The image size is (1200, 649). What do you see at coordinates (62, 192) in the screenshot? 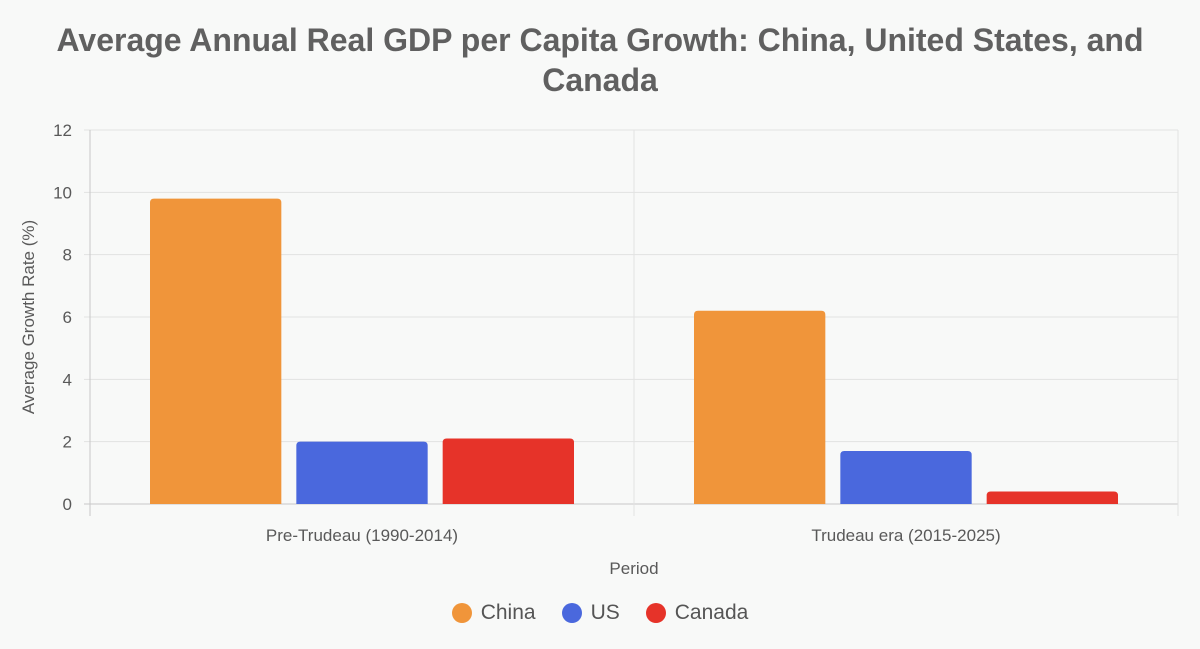
I see `y-tick-label: 10` at bounding box center [62, 192].